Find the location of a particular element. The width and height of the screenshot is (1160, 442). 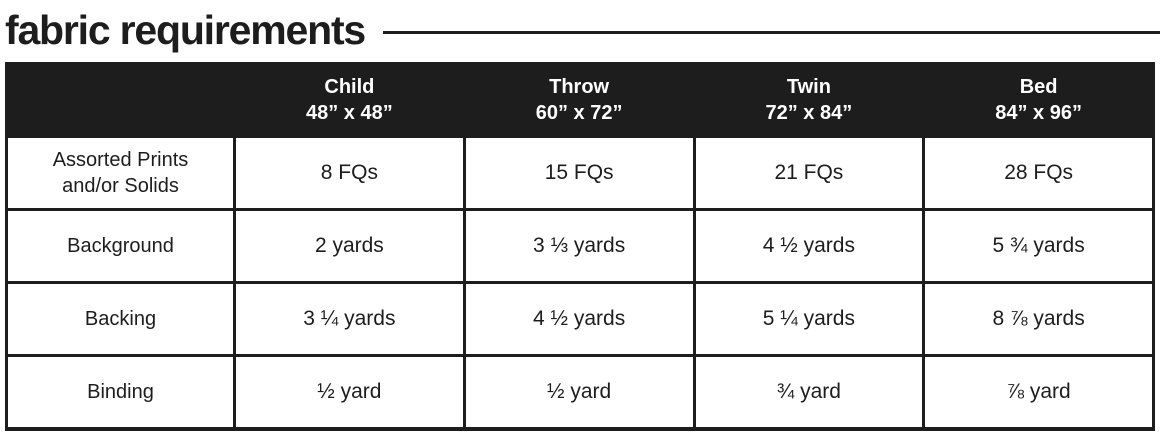

column-label: Bed is located at coordinates (1038, 87).